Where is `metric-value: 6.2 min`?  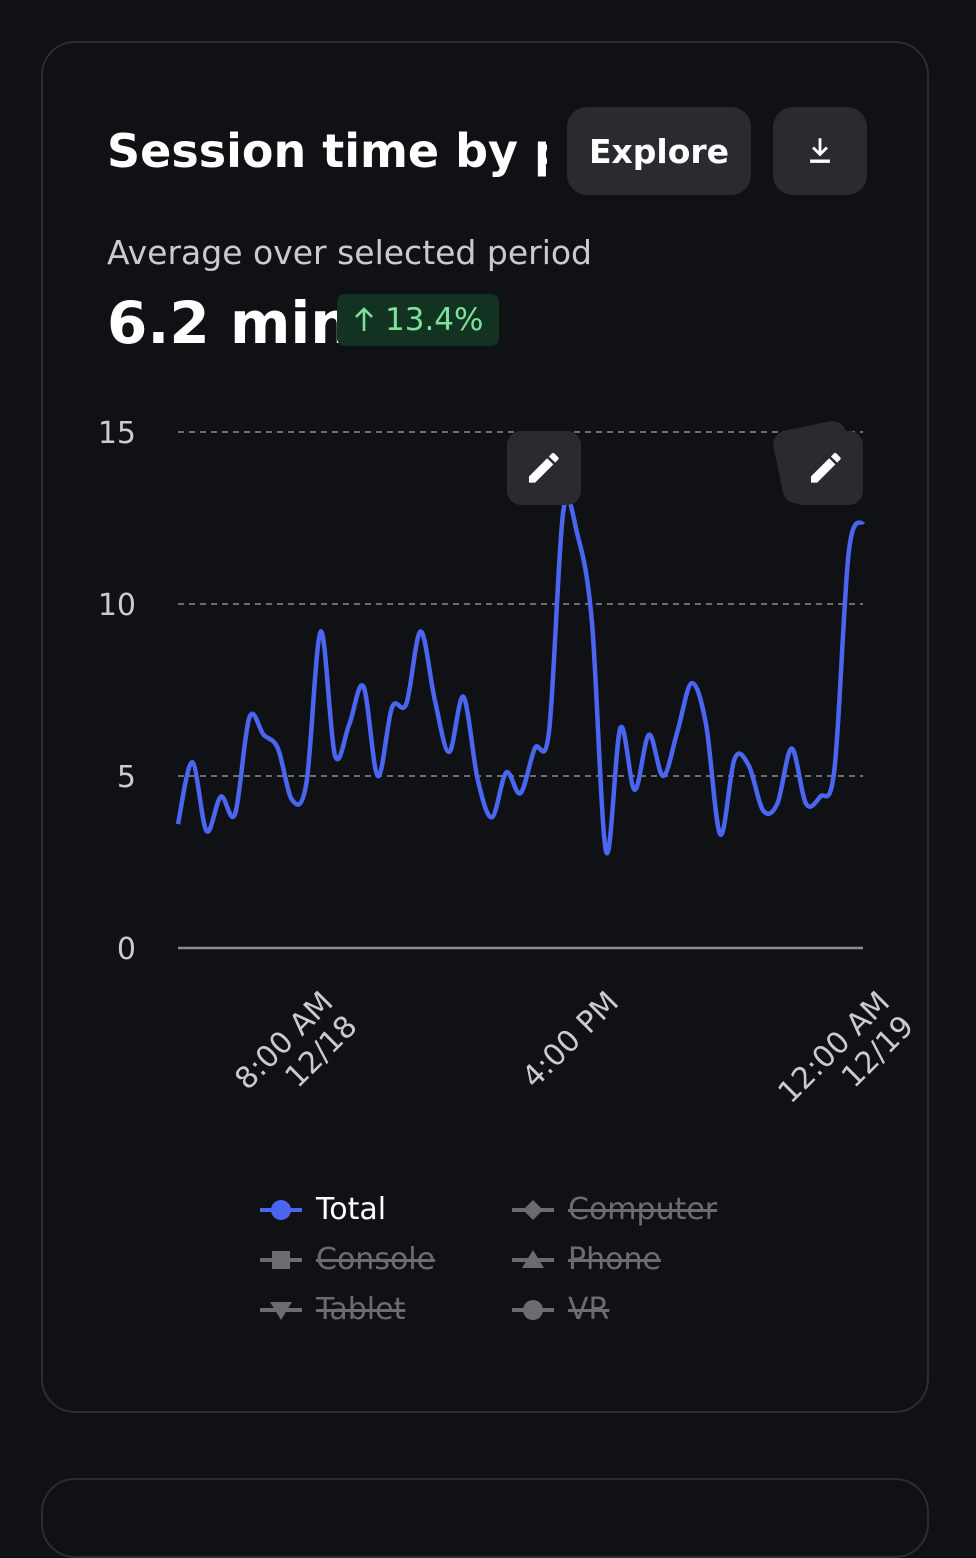 metric-value: 6.2 min is located at coordinates (229, 323).